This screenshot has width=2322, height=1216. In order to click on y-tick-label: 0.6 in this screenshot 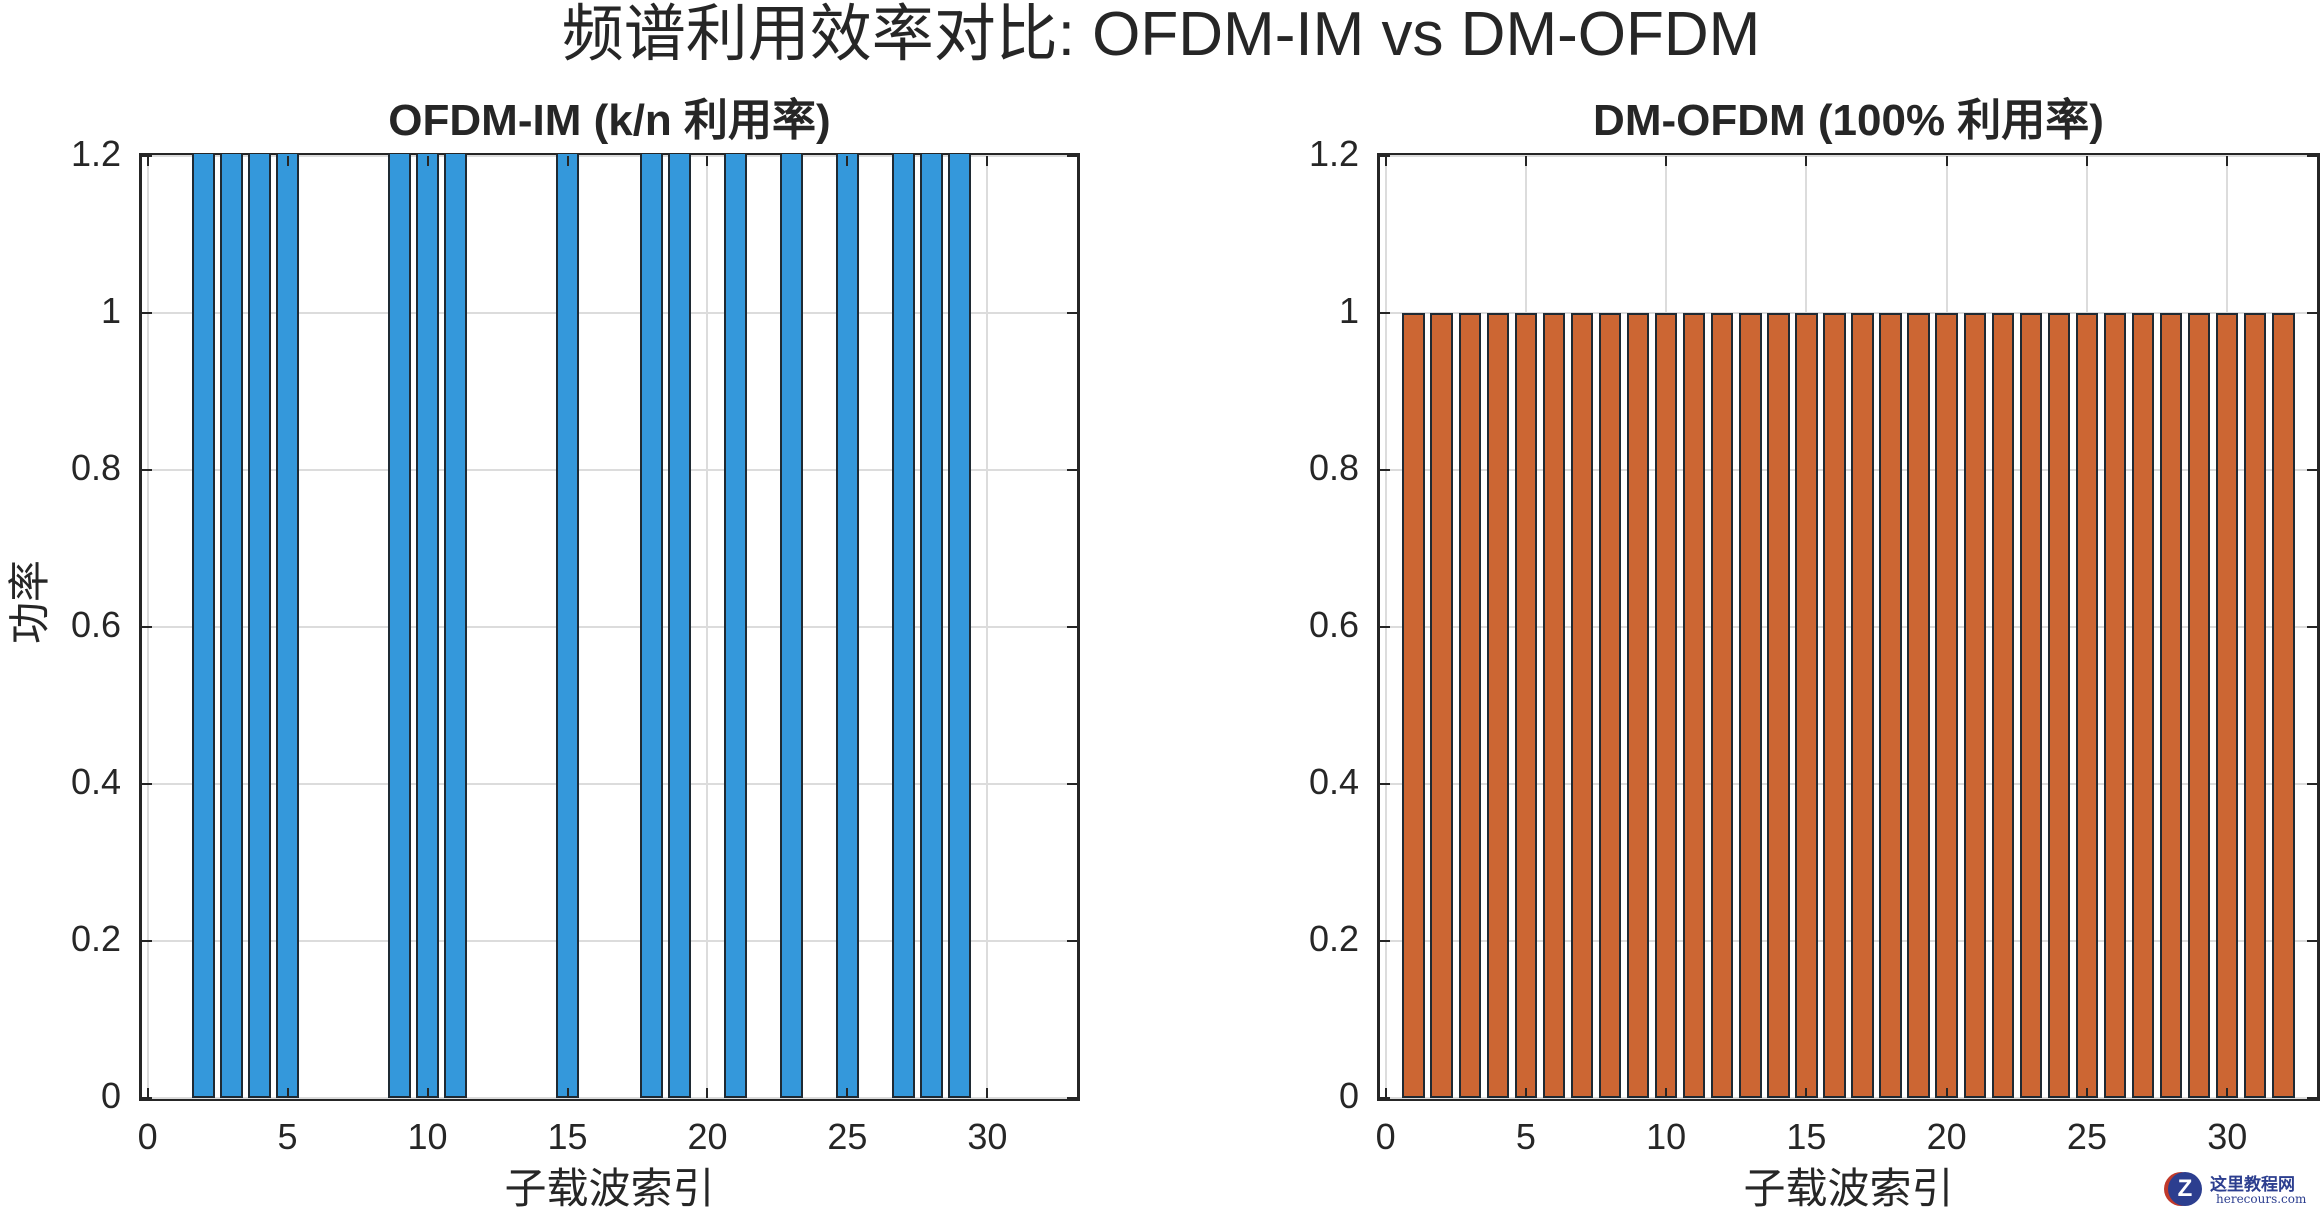, I will do `click(1333, 624)`.